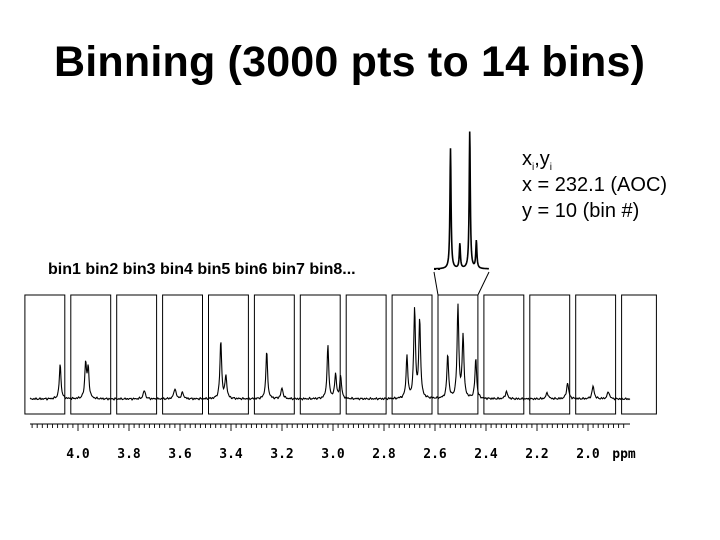 This screenshot has height=540, width=720. I want to click on x-sub: i, so click(533, 167).